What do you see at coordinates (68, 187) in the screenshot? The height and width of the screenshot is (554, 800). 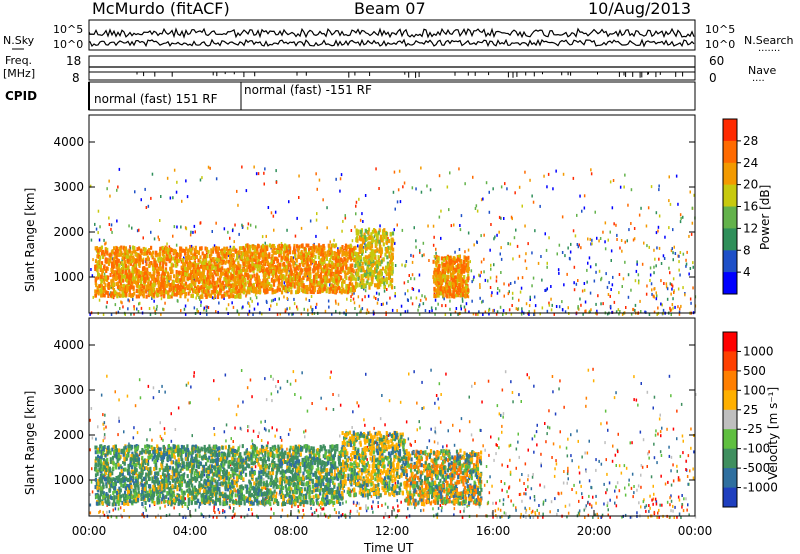 I see `power-ytick-label: 3000` at bounding box center [68, 187].